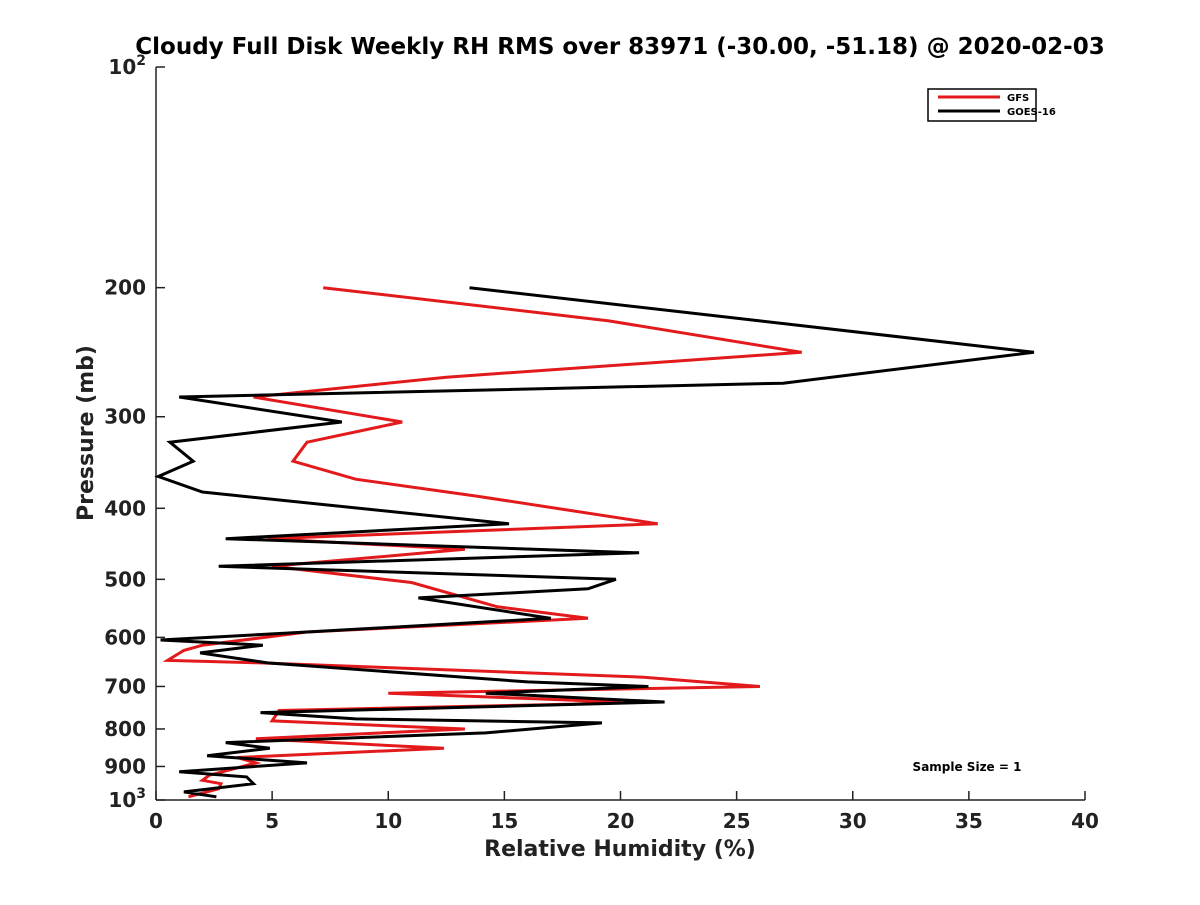 The image size is (1200, 905). Describe the element at coordinates (388, 821) in the screenshot. I see `x-tick-label: 10` at that location.